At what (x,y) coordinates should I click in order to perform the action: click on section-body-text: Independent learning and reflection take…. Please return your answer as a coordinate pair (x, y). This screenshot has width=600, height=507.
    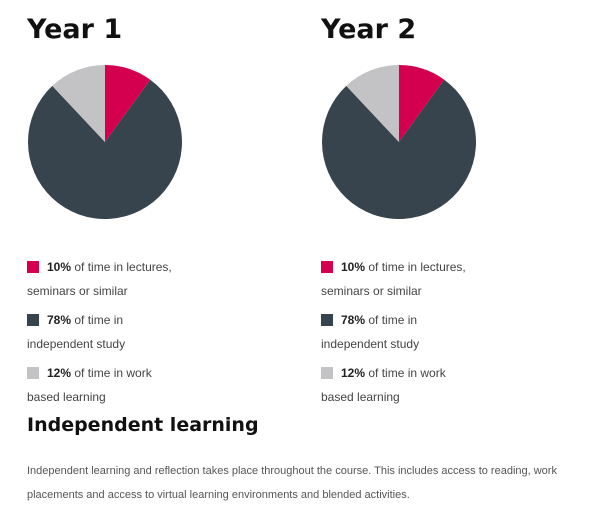
    Looking at the image, I should click on (292, 483).